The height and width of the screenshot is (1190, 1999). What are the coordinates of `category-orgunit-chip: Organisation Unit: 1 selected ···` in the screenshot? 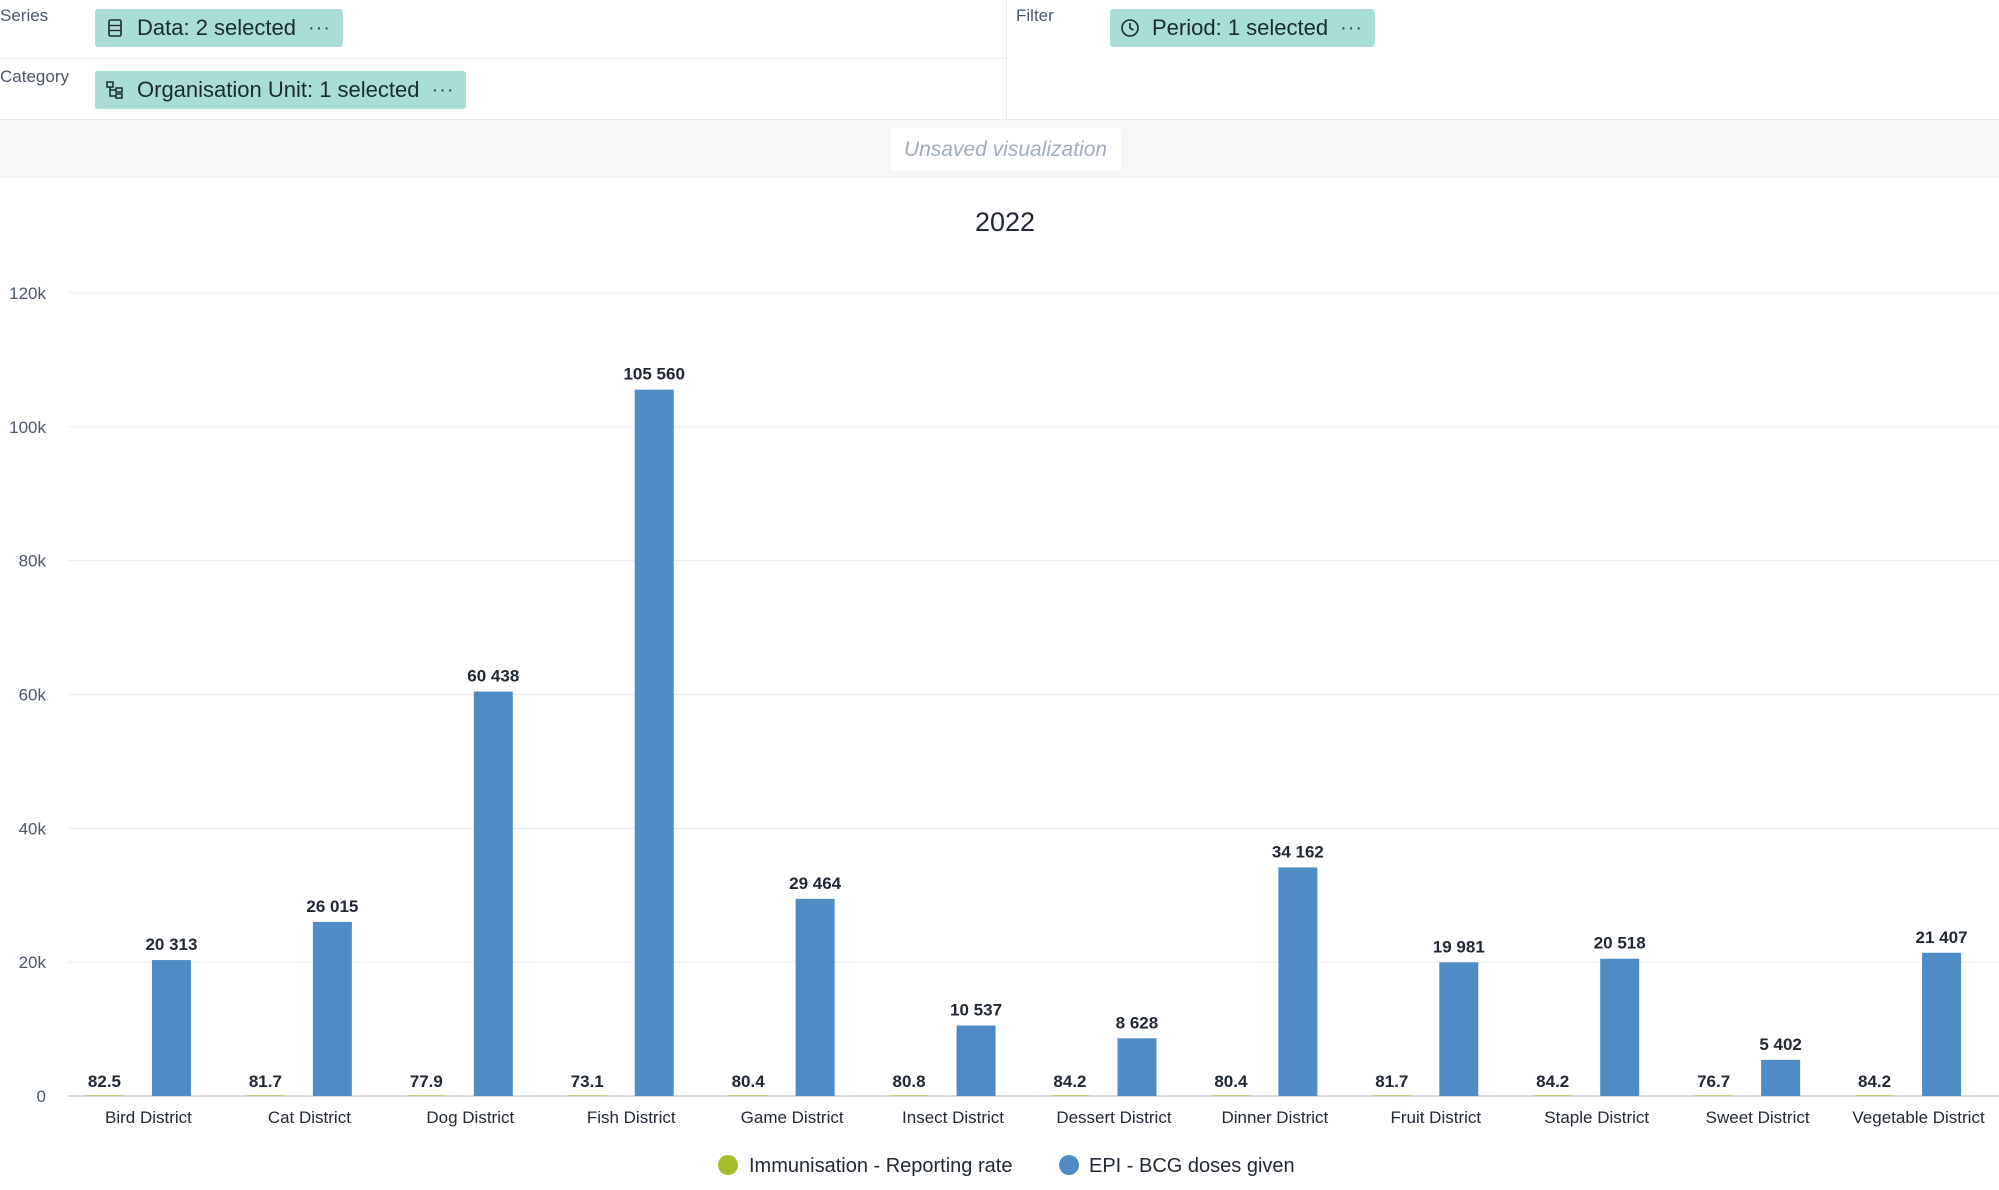 It's located at (281, 90).